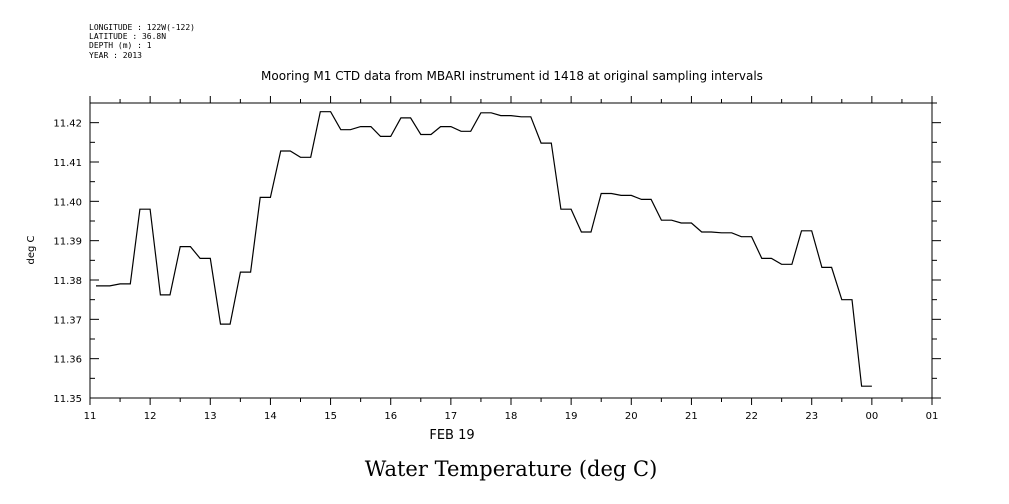 The height and width of the screenshot is (504, 1009). I want to click on x-axis-date-label: FEB 19, so click(451, 435).